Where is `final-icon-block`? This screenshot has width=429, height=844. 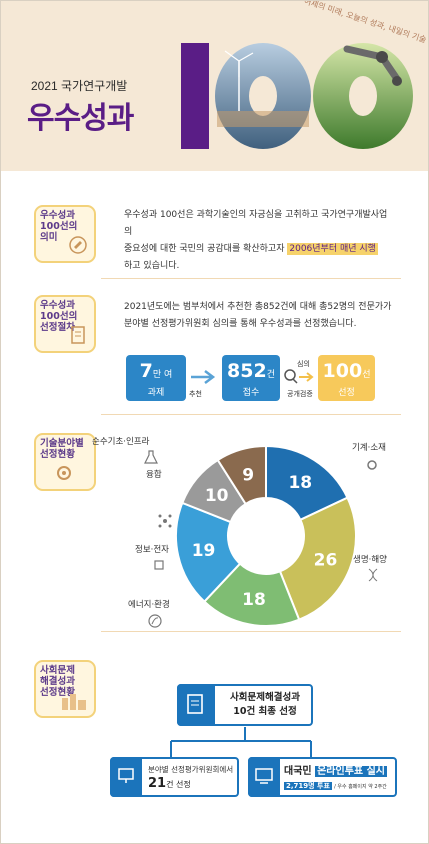 final-icon-block is located at coordinates (196, 705).